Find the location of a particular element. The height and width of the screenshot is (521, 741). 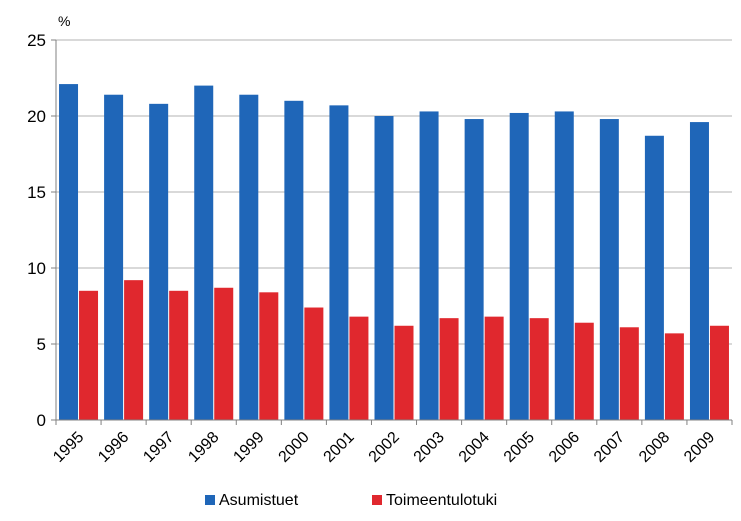

x-tick-label-2006: 2006 is located at coordinates (564, 447).